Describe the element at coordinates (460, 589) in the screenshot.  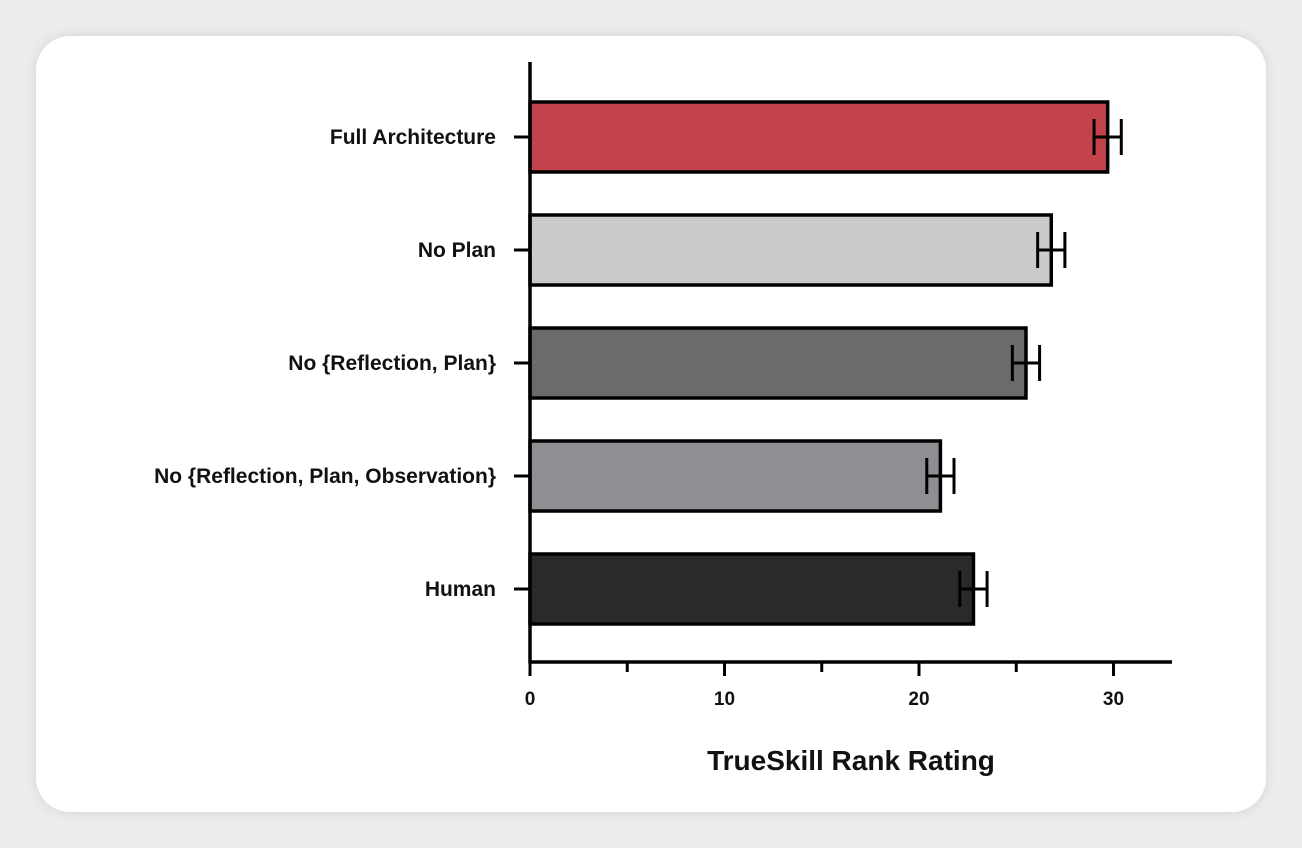
I see `category-label-4: Human` at that location.